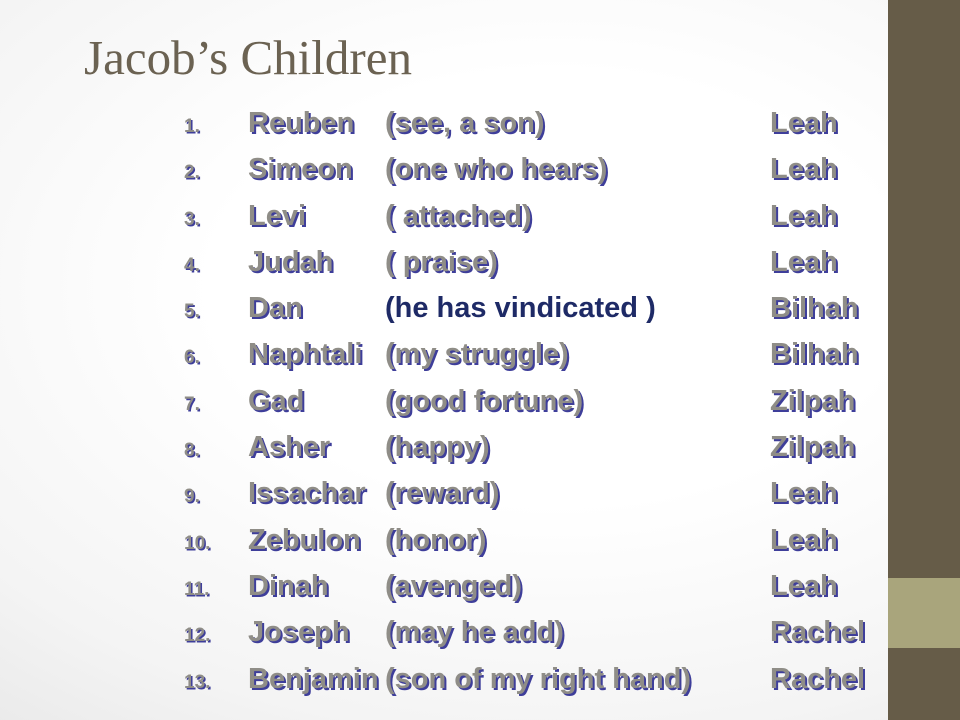 This screenshot has height=720, width=960. I want to click on name-meaning-highlighted: (he has vindicated ), so click(520, 308).